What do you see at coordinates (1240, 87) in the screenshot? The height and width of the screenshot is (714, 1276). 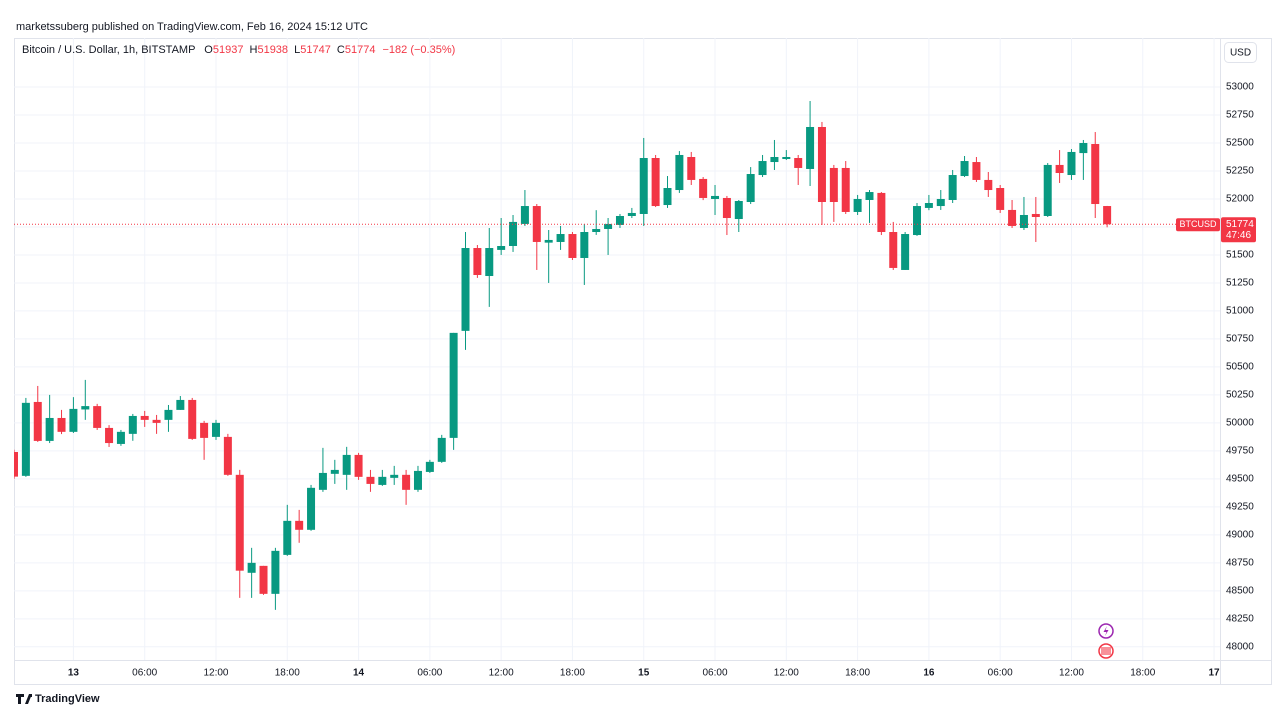 I see `y-tick-label: 53000` at bounding box center [1240, 87].